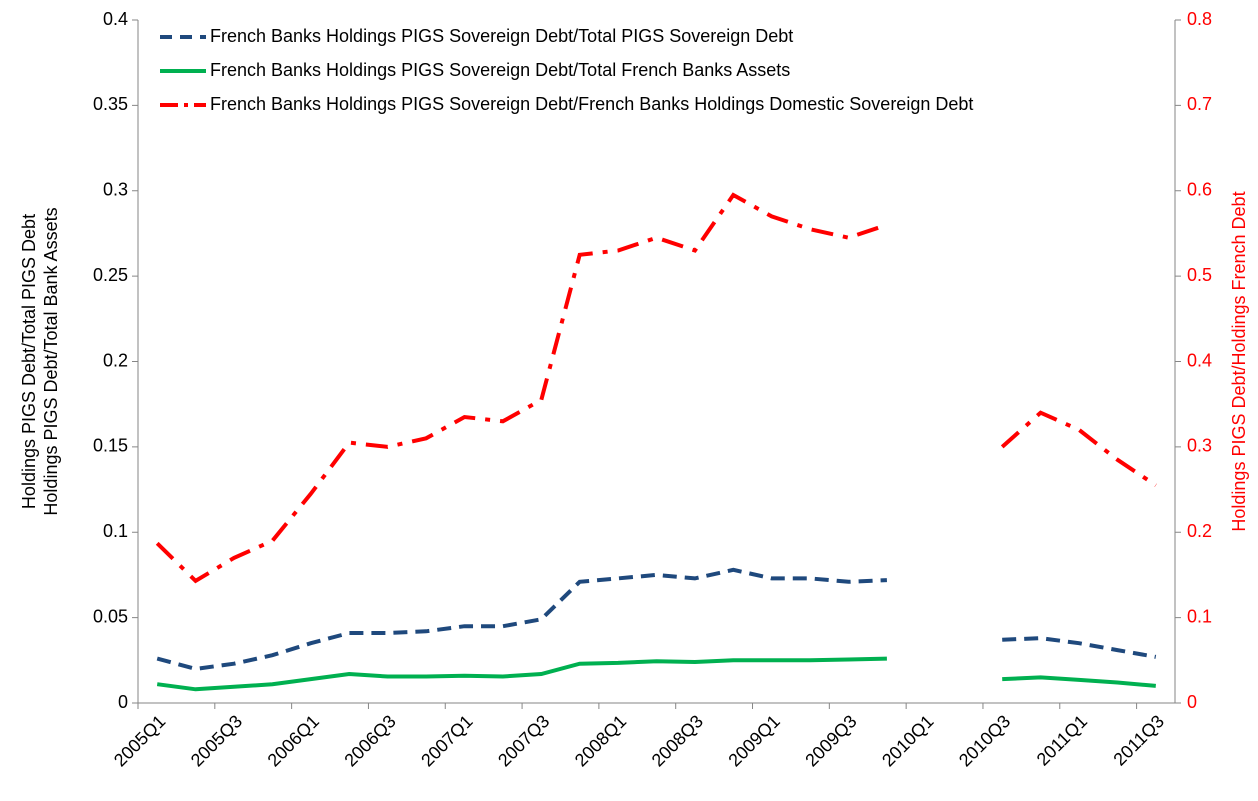  I want to click on x-tick-label: 2005Q3, so click(216, 740).